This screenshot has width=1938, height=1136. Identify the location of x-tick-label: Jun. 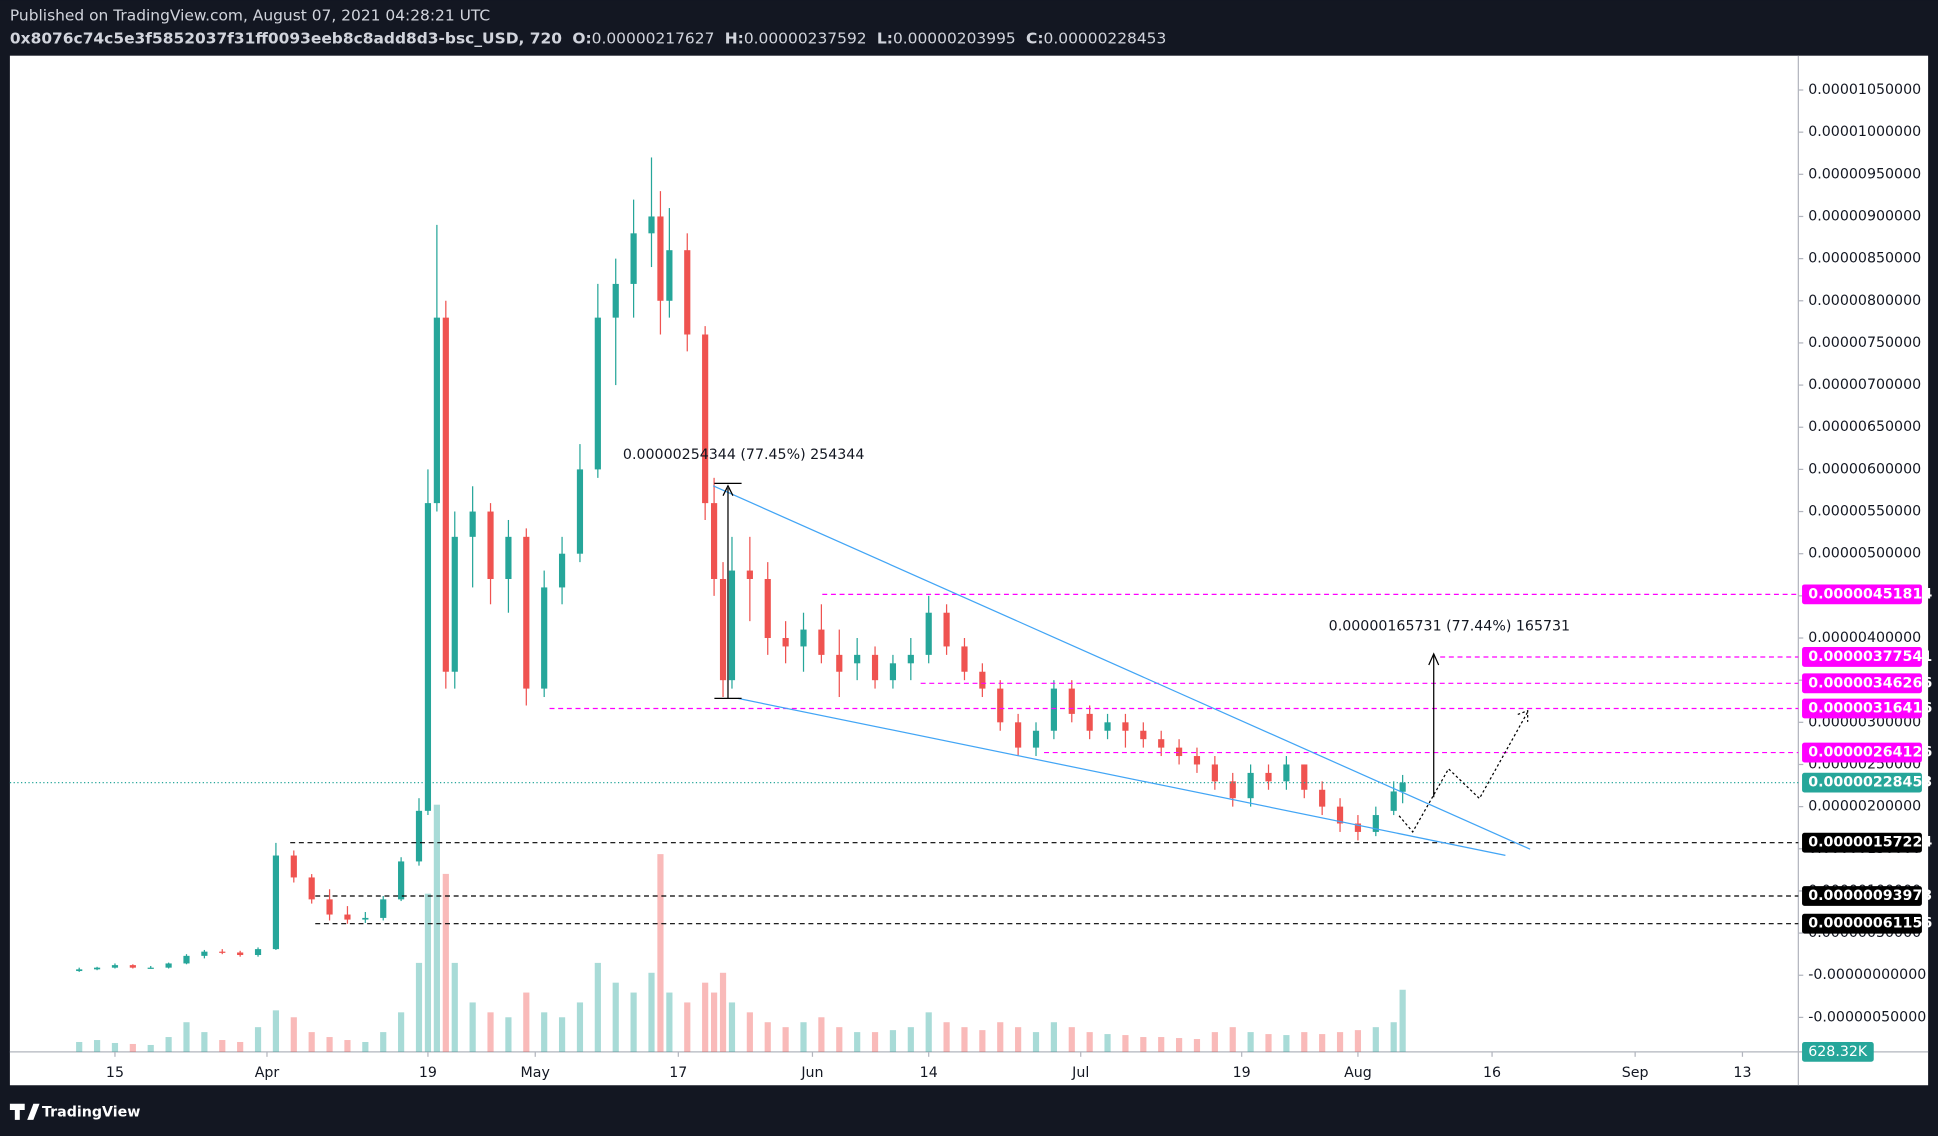
(811, 1073).